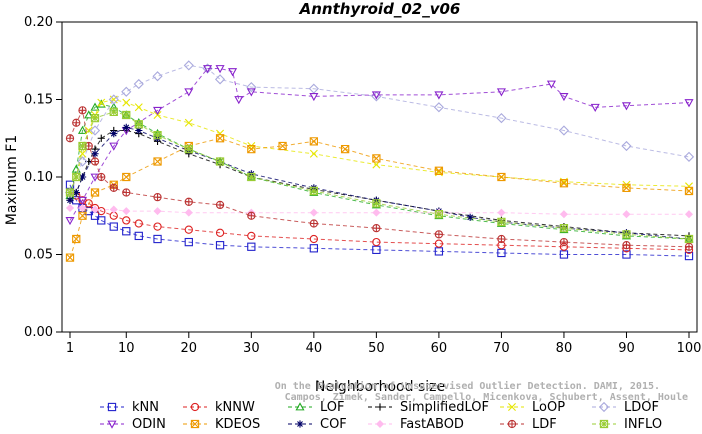 This screenshot has height=434, width=702. Describe the element at coordinates (544, 424) in the screenshot. I see `legend-label-ldf: LDF` at that location.